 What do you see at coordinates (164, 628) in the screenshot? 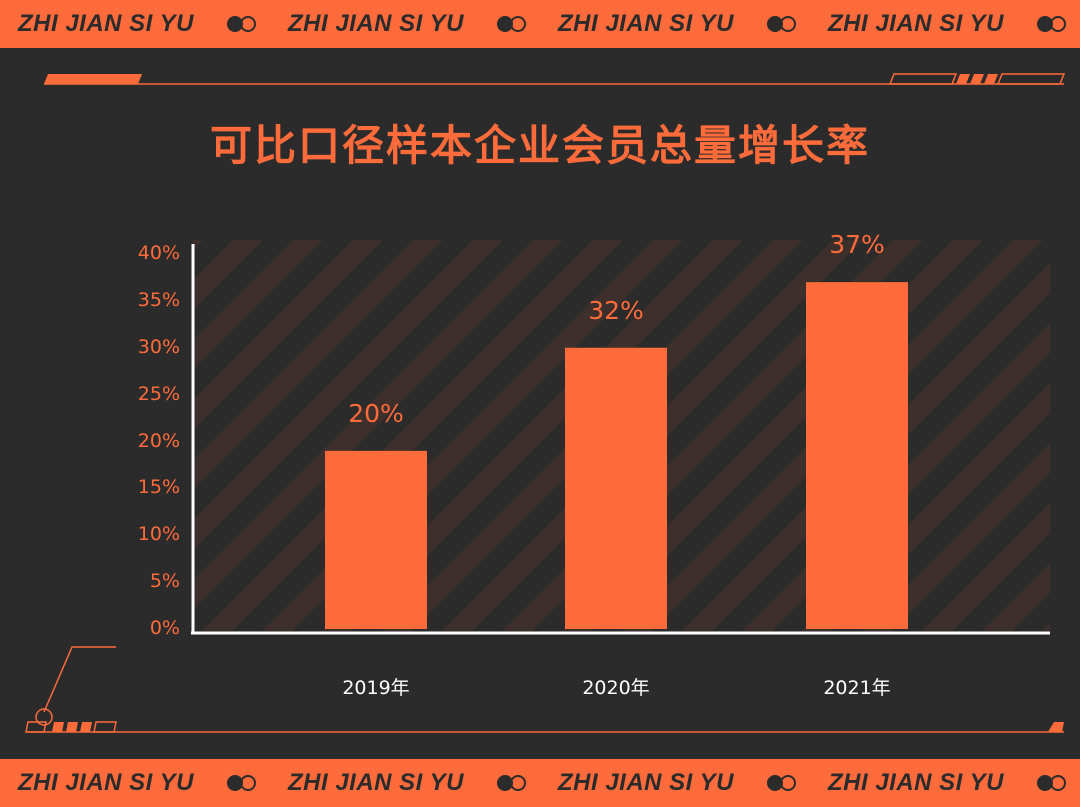
I see `y-tick-label: 0%` at bounding box center [164, 628].